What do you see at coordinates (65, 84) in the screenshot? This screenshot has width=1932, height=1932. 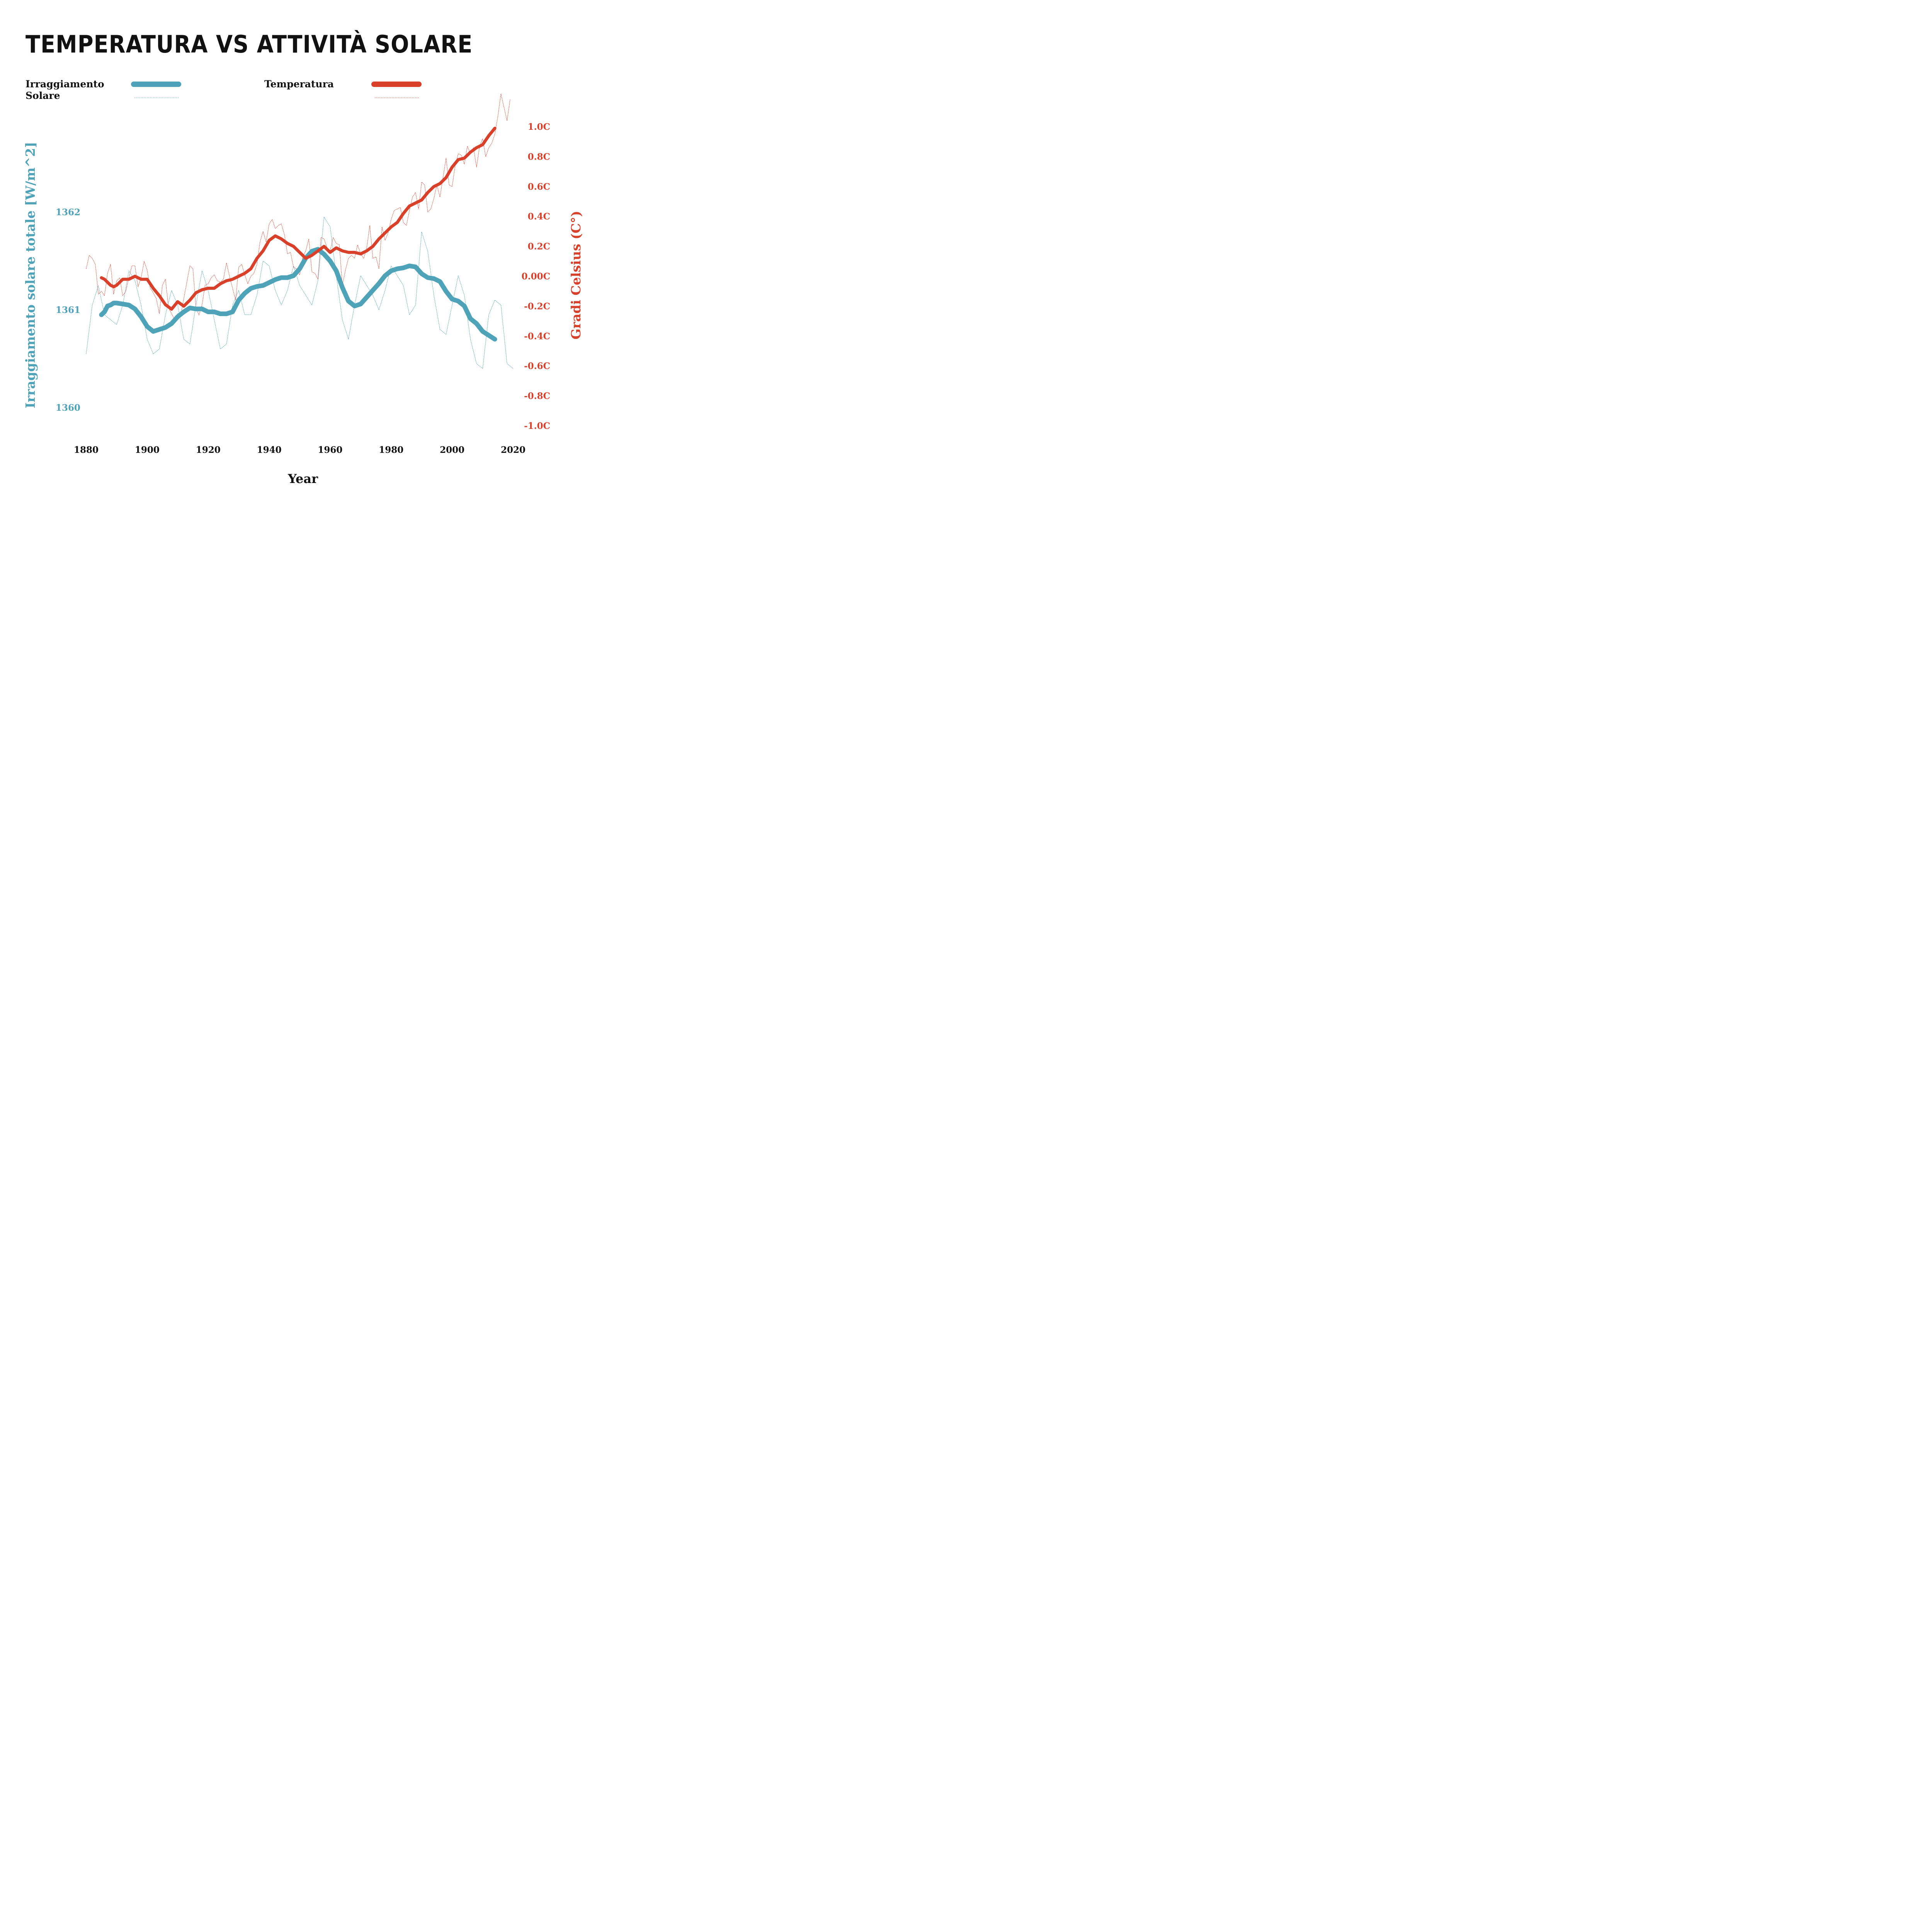 I see `legend-label-irraggiamento-line1: Irraggiamento` at bounding box center [65, 84].